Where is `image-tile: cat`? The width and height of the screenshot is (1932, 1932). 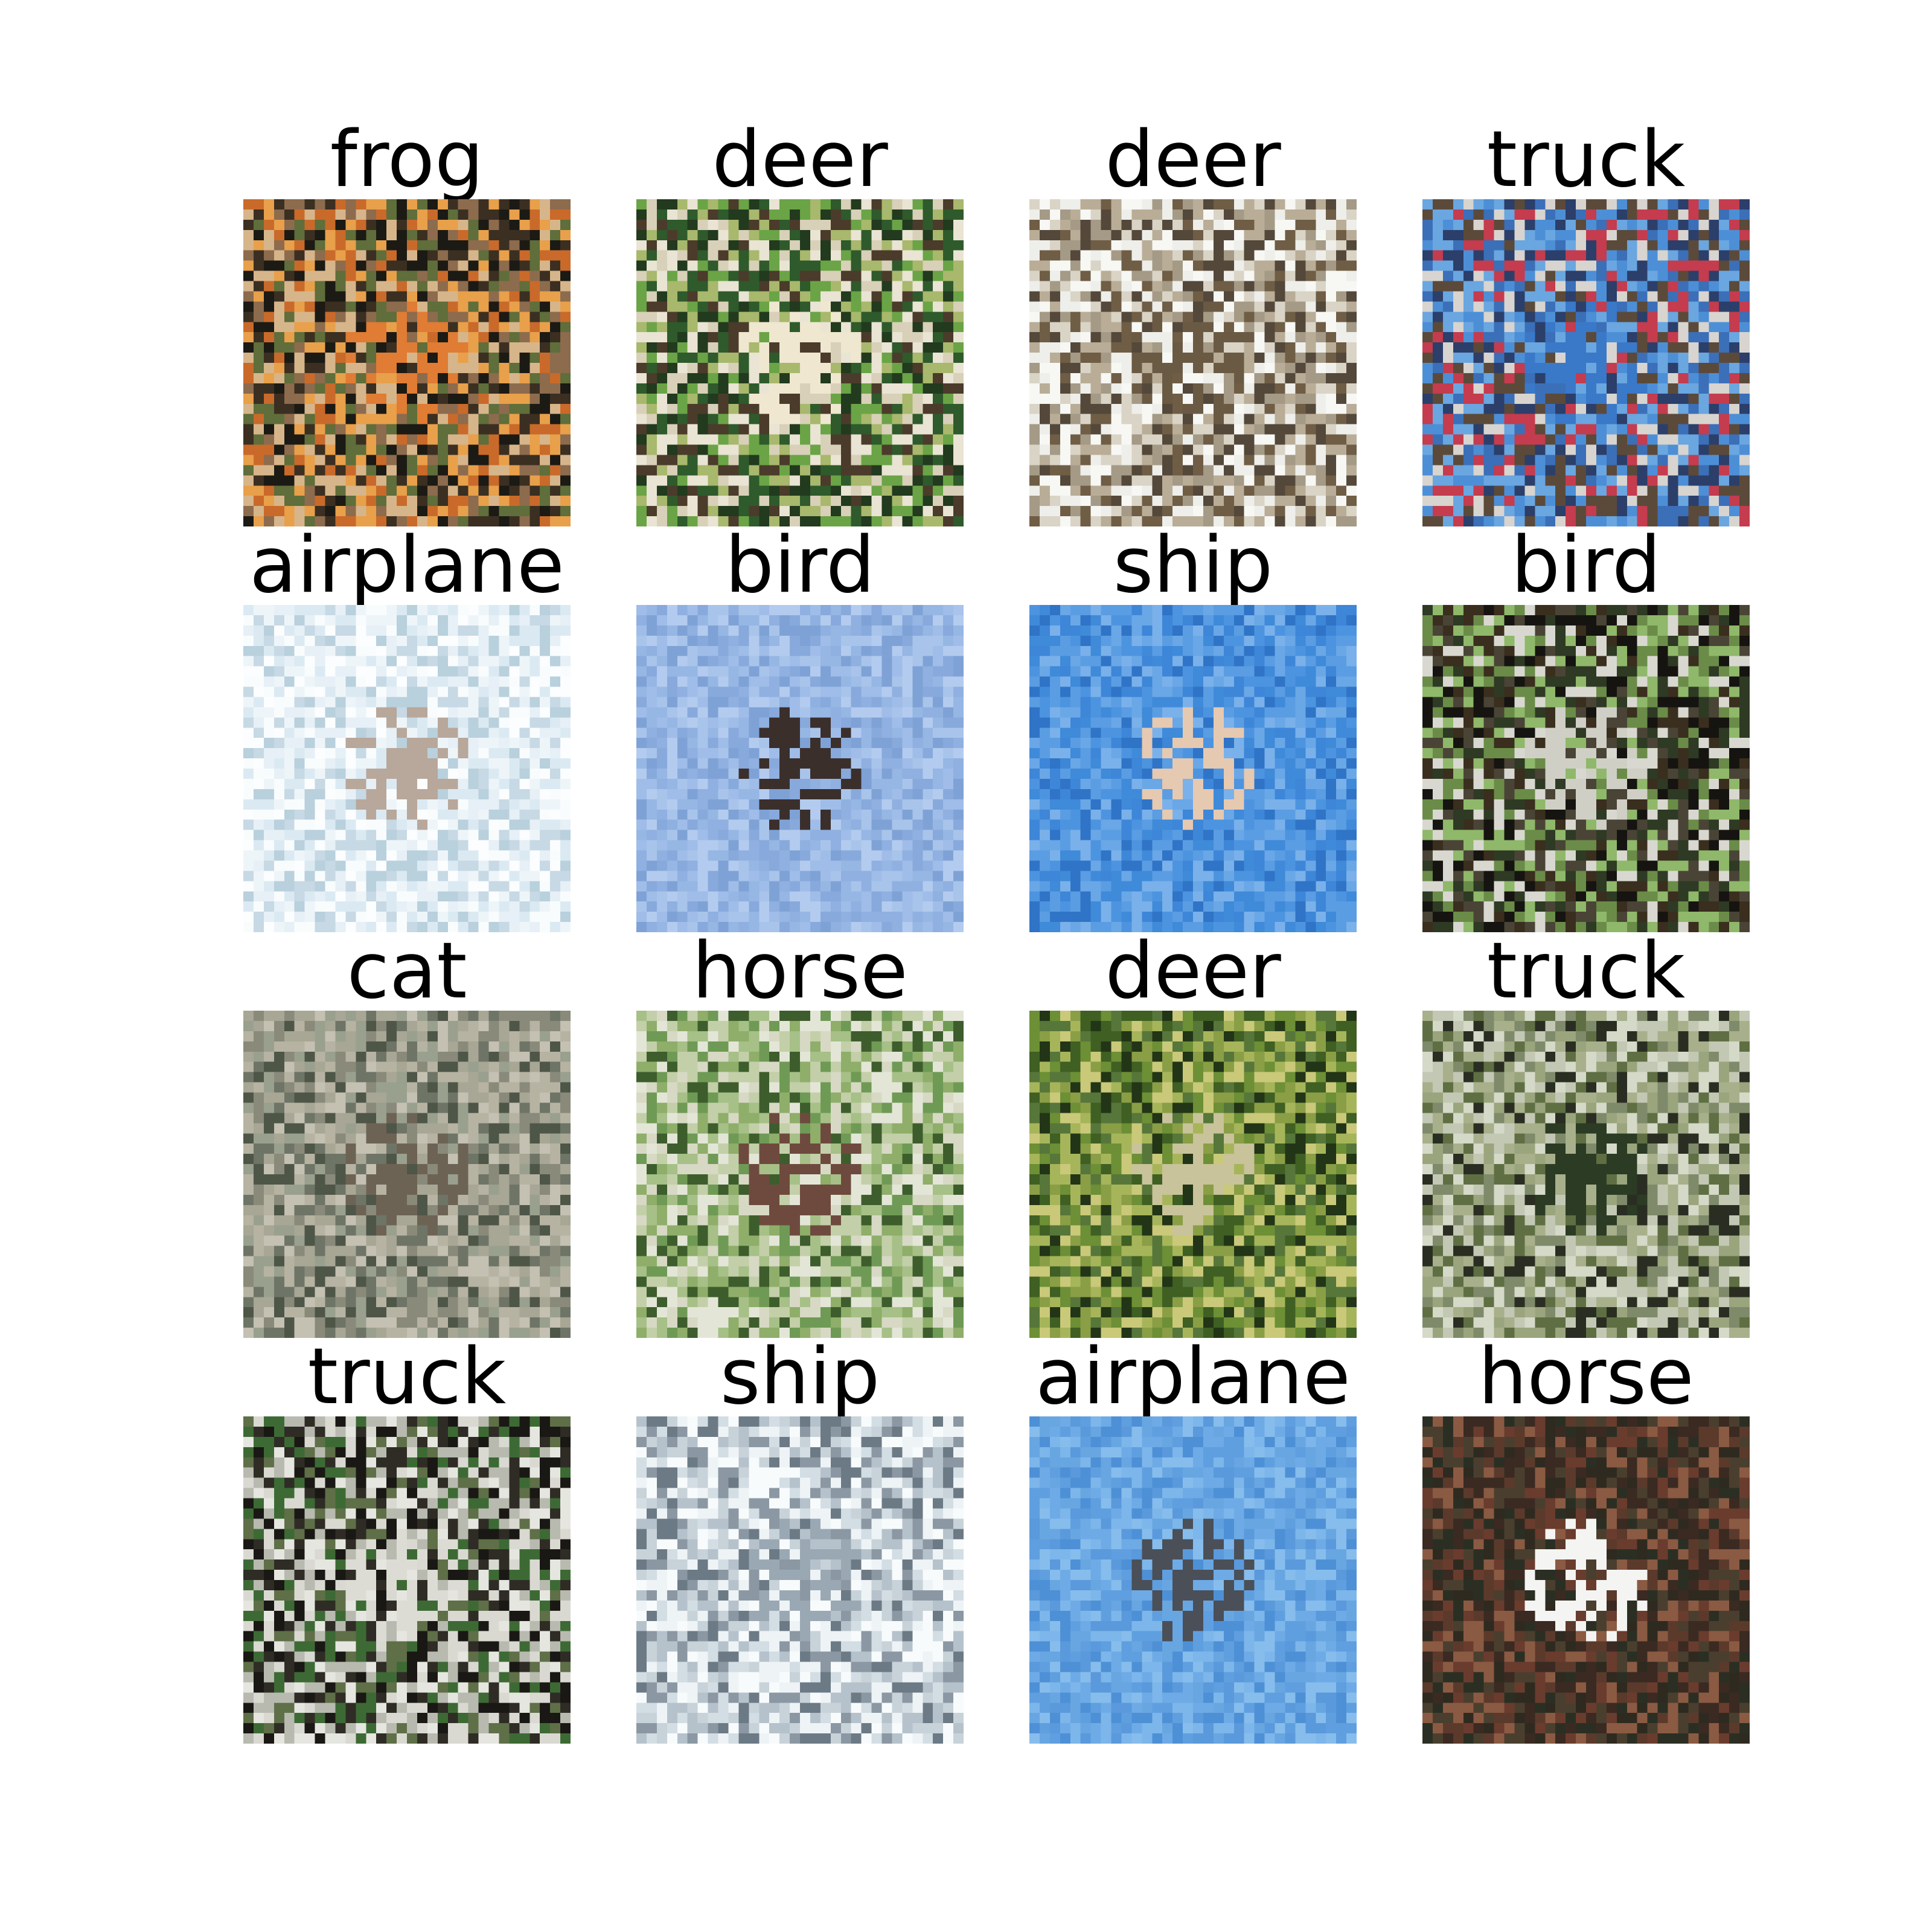 image-tile: cat is located at coordinates (407, 1135).